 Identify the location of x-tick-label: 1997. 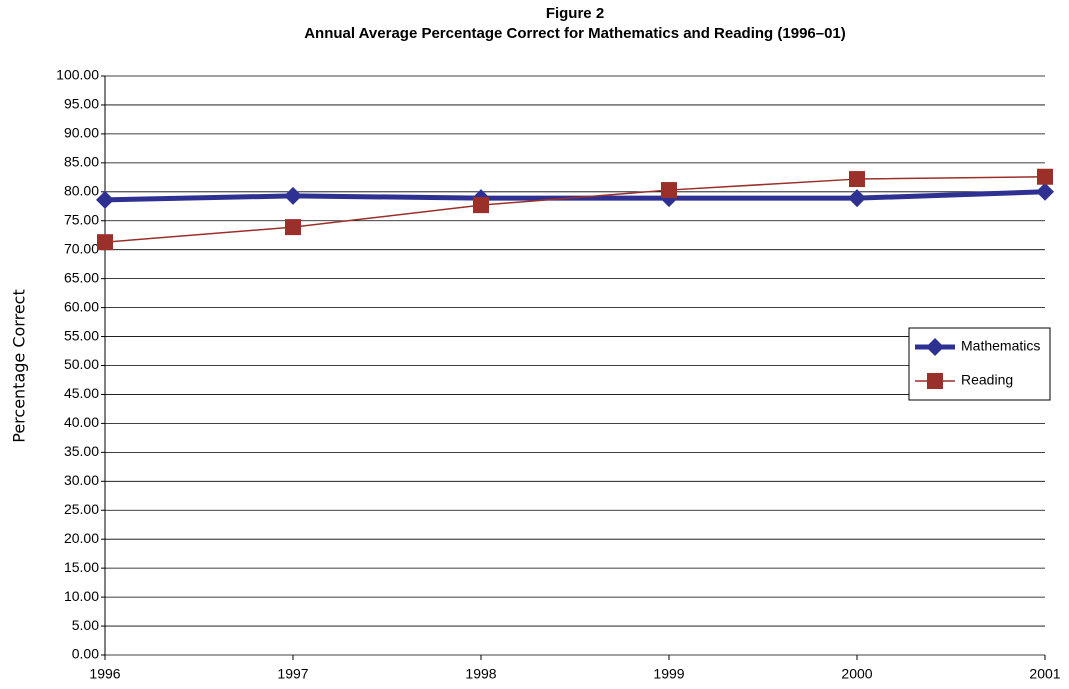
(292, 674).